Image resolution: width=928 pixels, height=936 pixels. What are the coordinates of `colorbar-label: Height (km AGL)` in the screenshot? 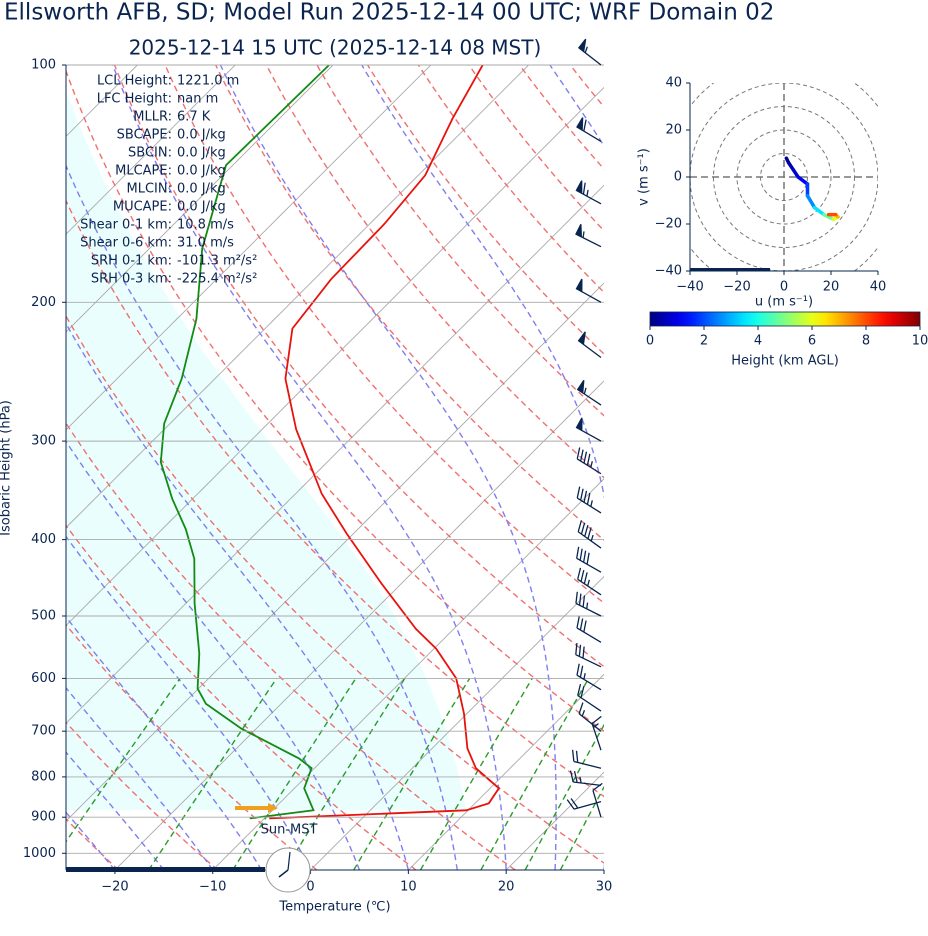 It's located at (785, 361).